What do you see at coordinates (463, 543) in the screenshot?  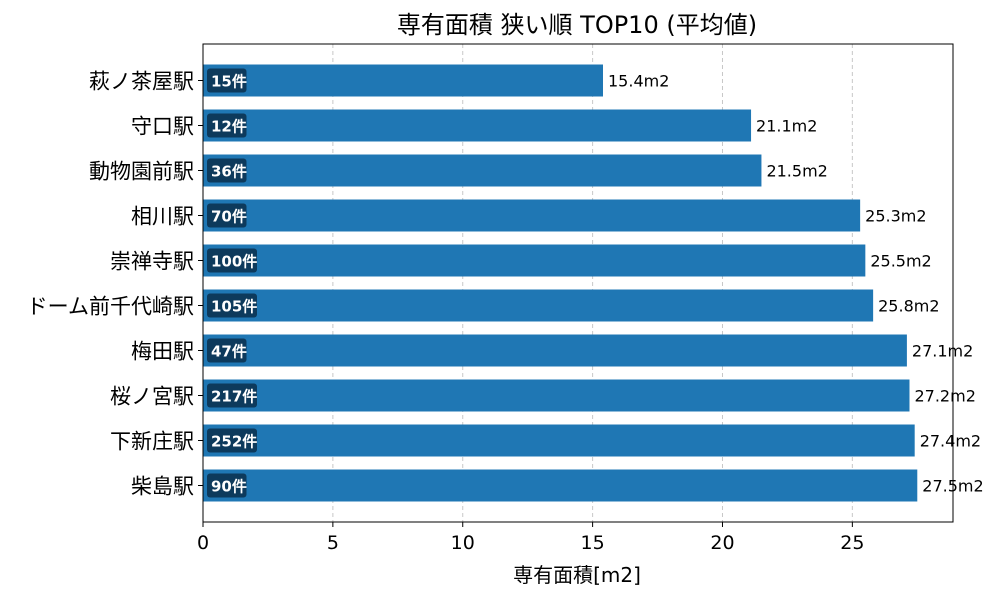 I see `x-tick-label: 10` at bounding box center [463, 543].